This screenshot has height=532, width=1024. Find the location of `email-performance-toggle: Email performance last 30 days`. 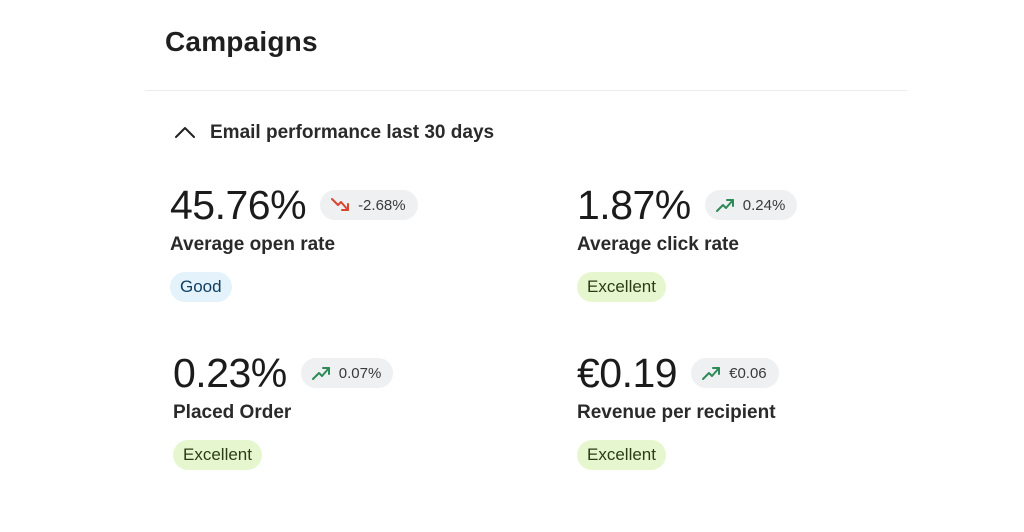

email-performance-toggle: Email performance last 30 days is located at coordinates (333, 133).